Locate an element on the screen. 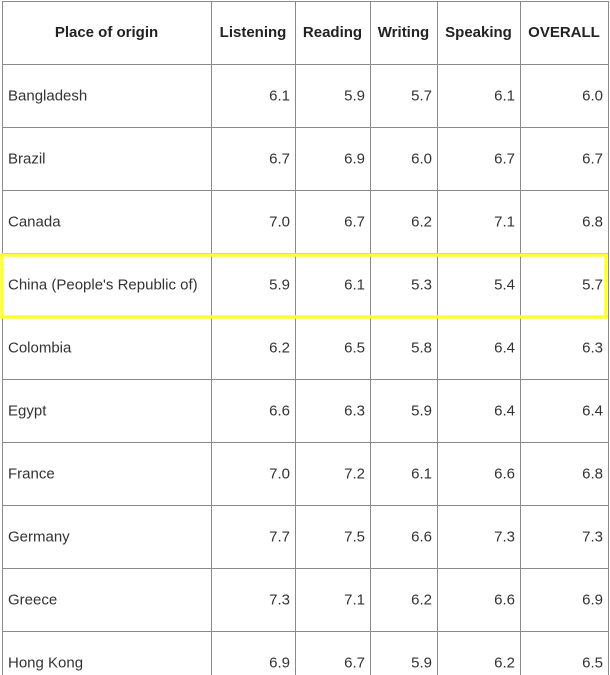 The width and height of the screenshot is (610, 675). score-cell: 7.5 is located at coordinates (354, 536).